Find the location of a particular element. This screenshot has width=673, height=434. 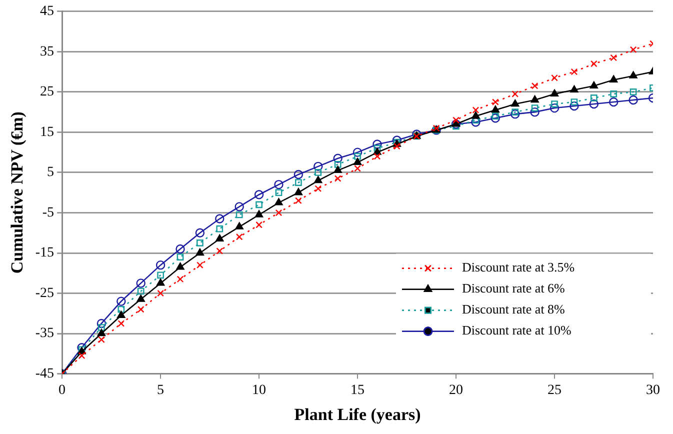

x-tick-label: 0 is located at coordinates (62, 390).